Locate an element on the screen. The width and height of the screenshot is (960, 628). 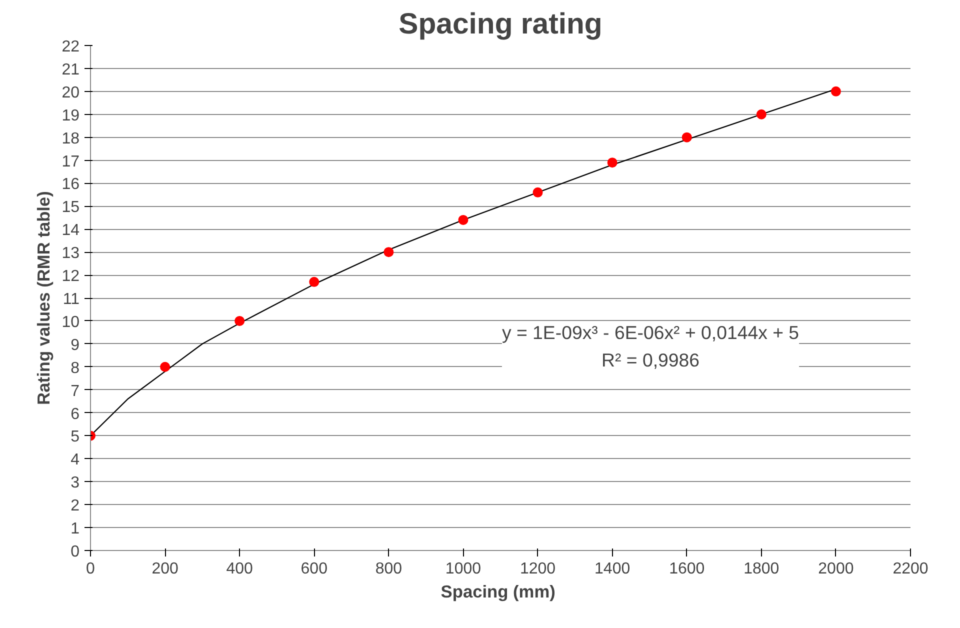
y-axis-title: Rating values (RMR table) is located at coordinates (44, 298).